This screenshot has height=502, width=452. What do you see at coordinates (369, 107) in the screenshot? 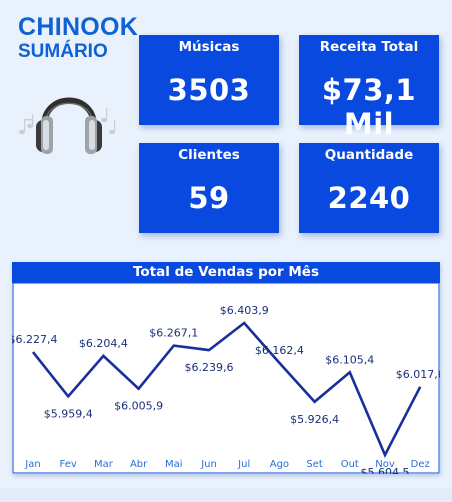
I see `kpi-value: $73,1 Mil` at bounding box center [369, 107].